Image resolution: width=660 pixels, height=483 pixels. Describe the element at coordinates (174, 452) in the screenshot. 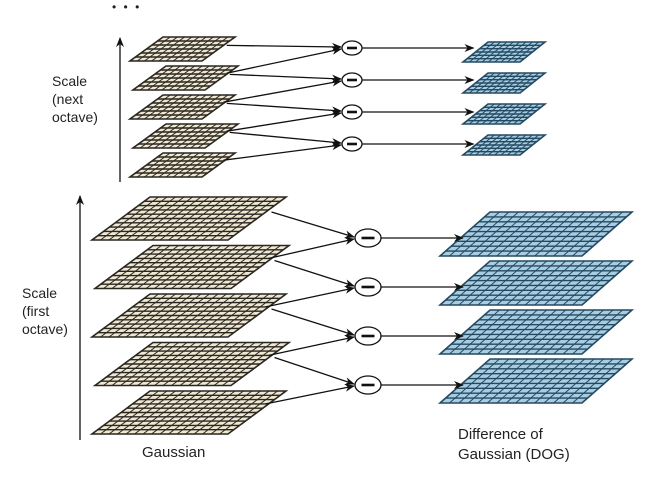

I see `gaussian-label: Gaussian` at that location.